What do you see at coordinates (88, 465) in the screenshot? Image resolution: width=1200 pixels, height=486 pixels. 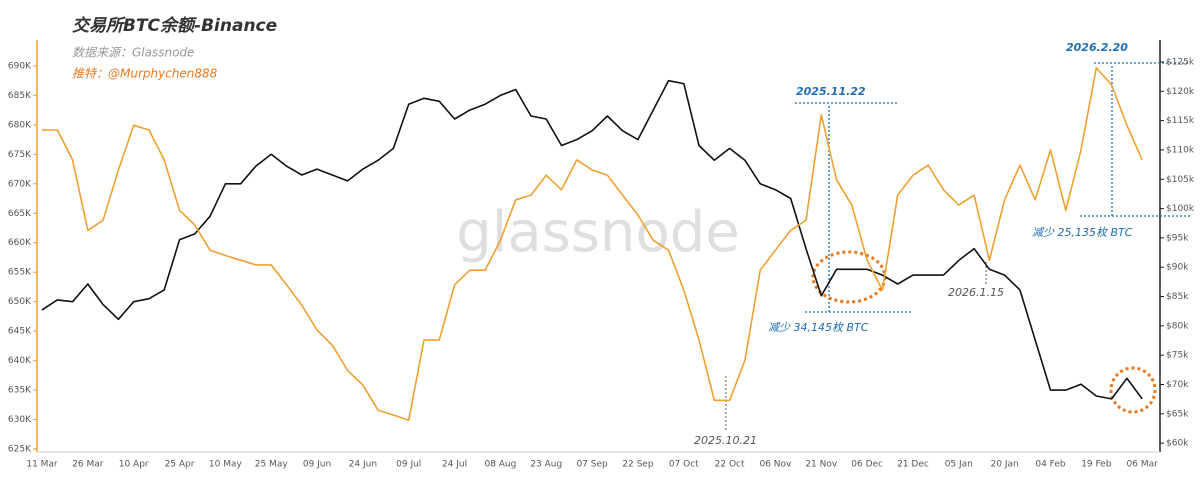 I see `x-tick-label: 26 Mar` at bounding box center [88, 465].